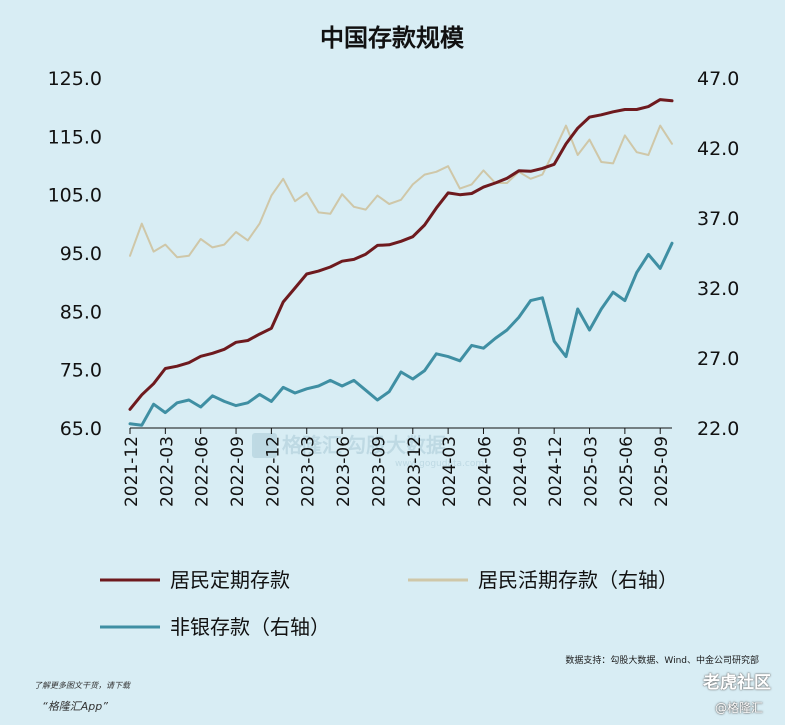 Image resolution: width=785 pixels, height=725 pixels. I want to click on y-right-tick-label: 27.0, so click(718, 359).